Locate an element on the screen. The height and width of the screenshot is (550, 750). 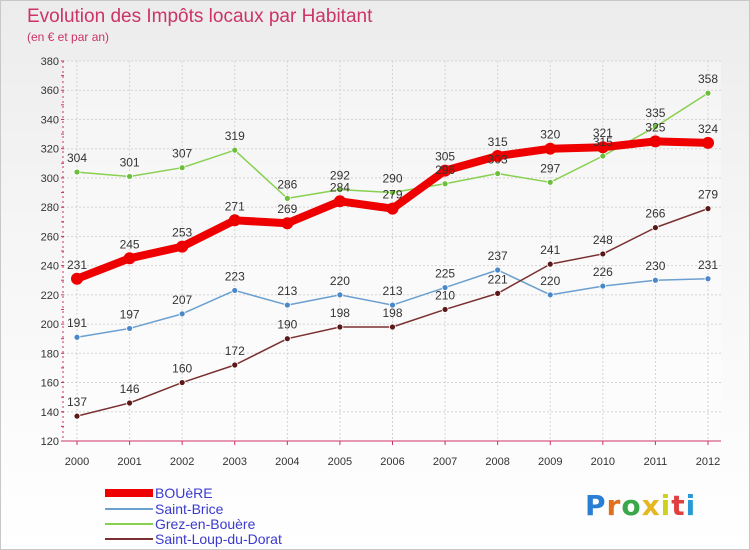
data-label: 321 is located at coordinates (603, 133).